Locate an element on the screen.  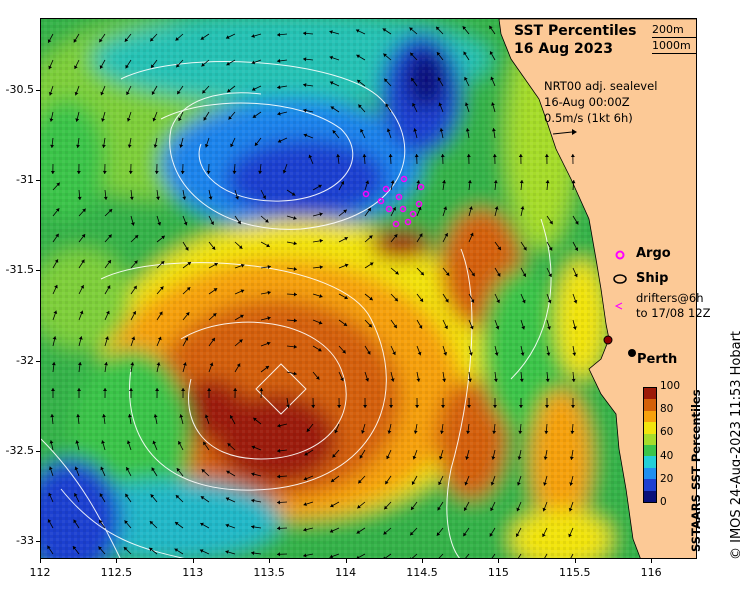
x-tick-label: 114 is located at coordinates (346, 572).